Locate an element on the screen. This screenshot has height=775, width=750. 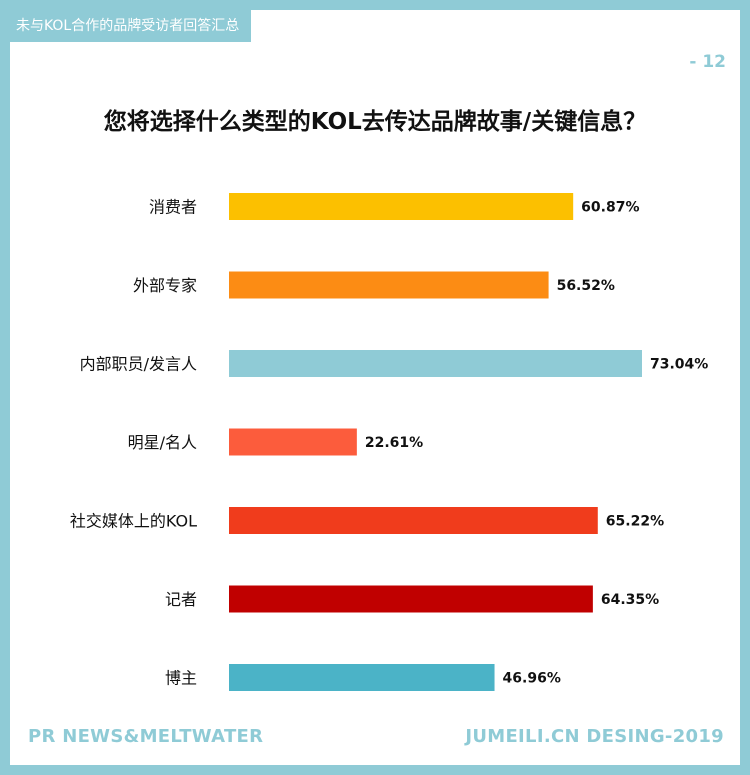
category-label-internal-staff: 内部职员/发言人 is located at coordinates (138, 364).